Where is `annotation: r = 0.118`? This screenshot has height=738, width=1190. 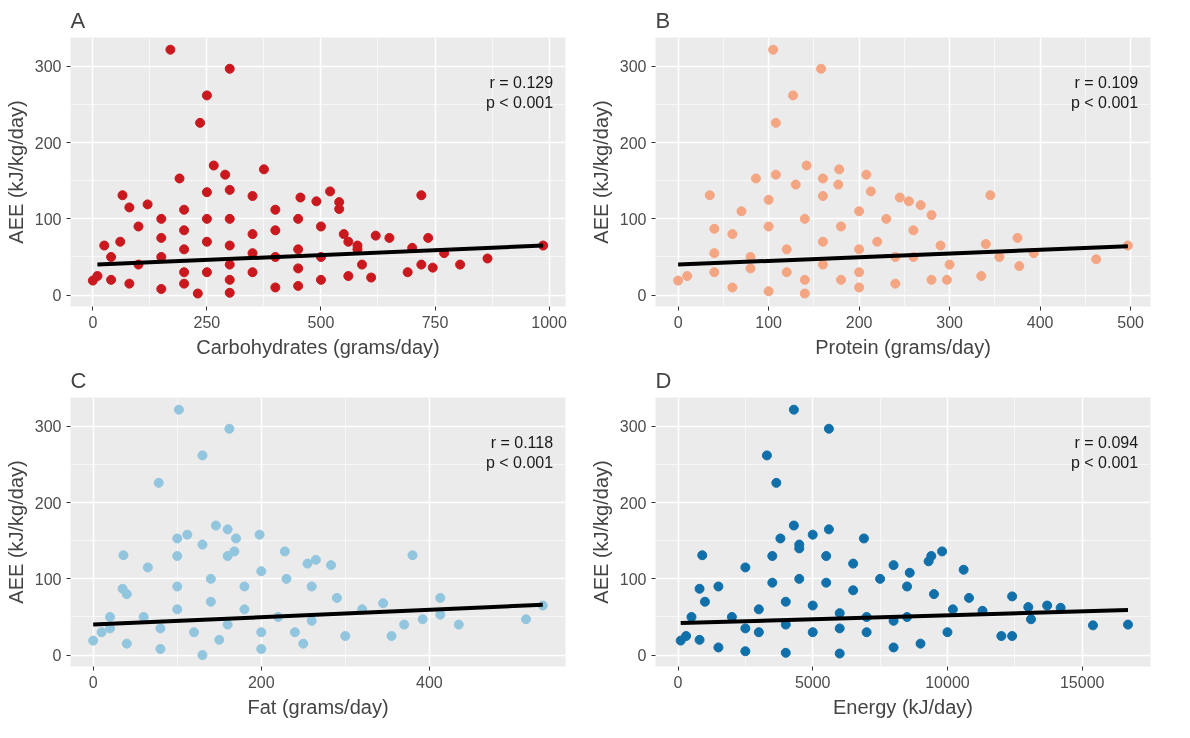 annotation: r = 0.118 is located at coordinates (522, 443).